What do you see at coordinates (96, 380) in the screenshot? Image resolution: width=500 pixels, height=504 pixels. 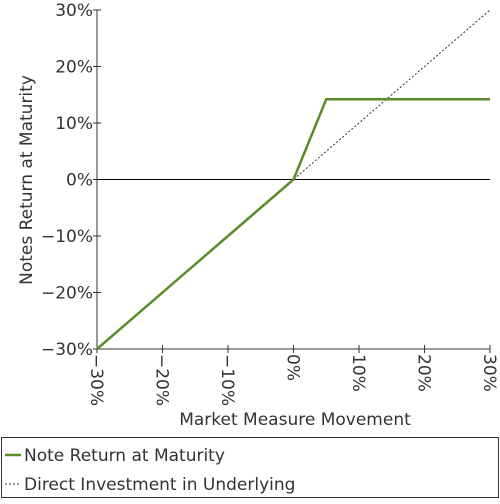 I see `x-tick-label: −30%` at bounding box center [96, 380].